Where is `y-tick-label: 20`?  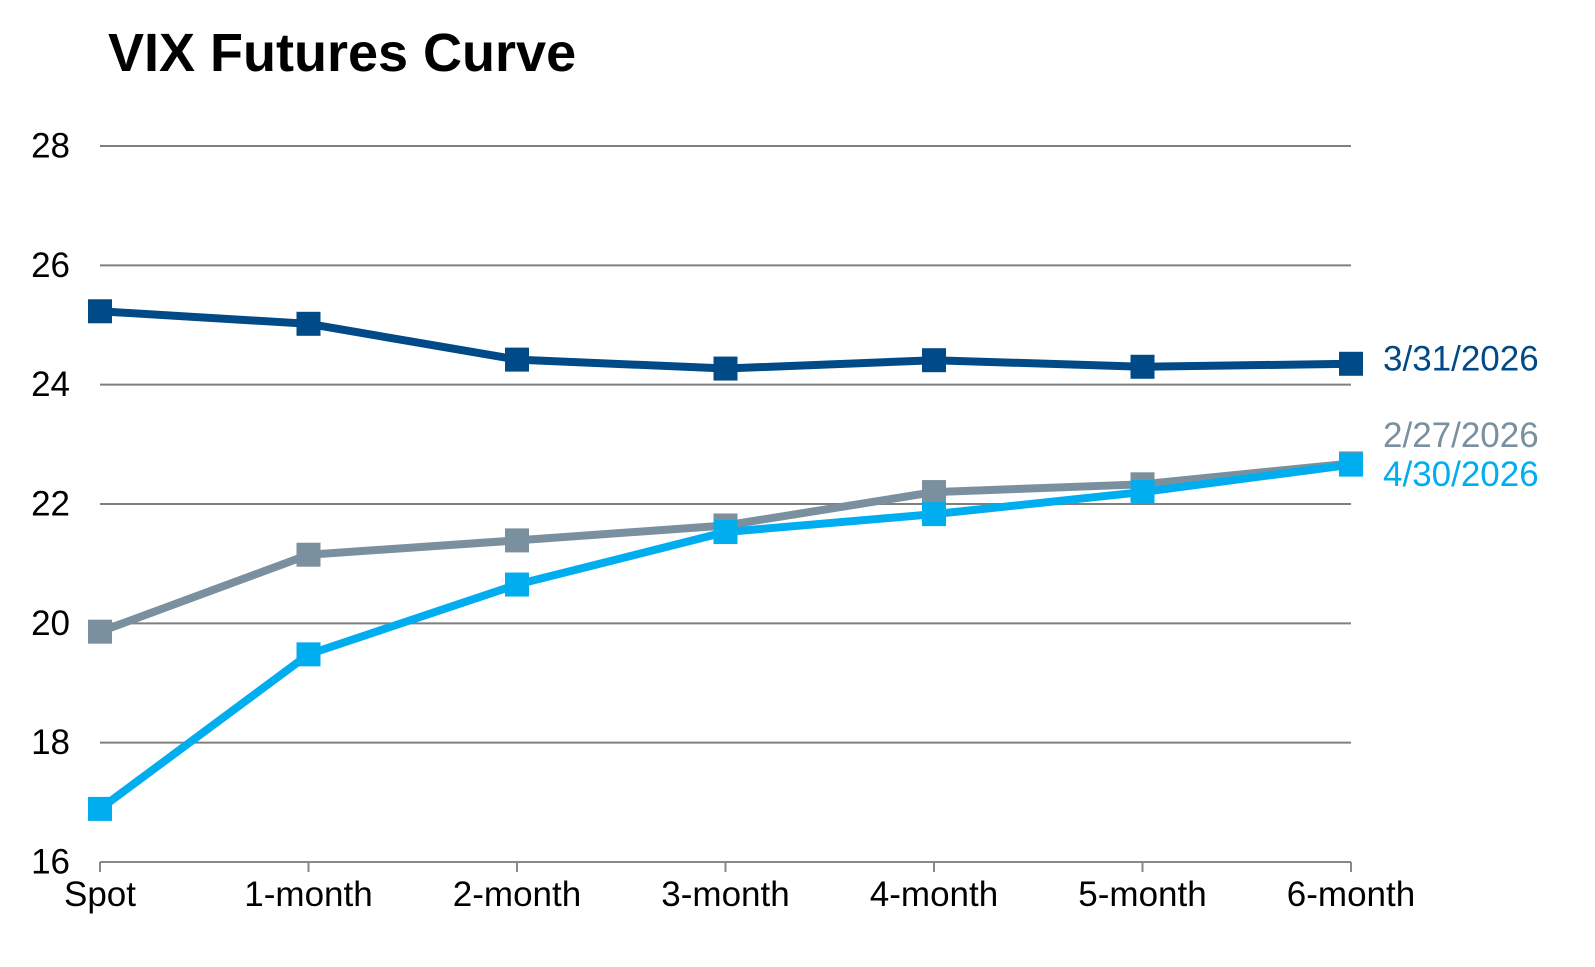
y-tick-label: 20 is located at coordinates (50, 623).